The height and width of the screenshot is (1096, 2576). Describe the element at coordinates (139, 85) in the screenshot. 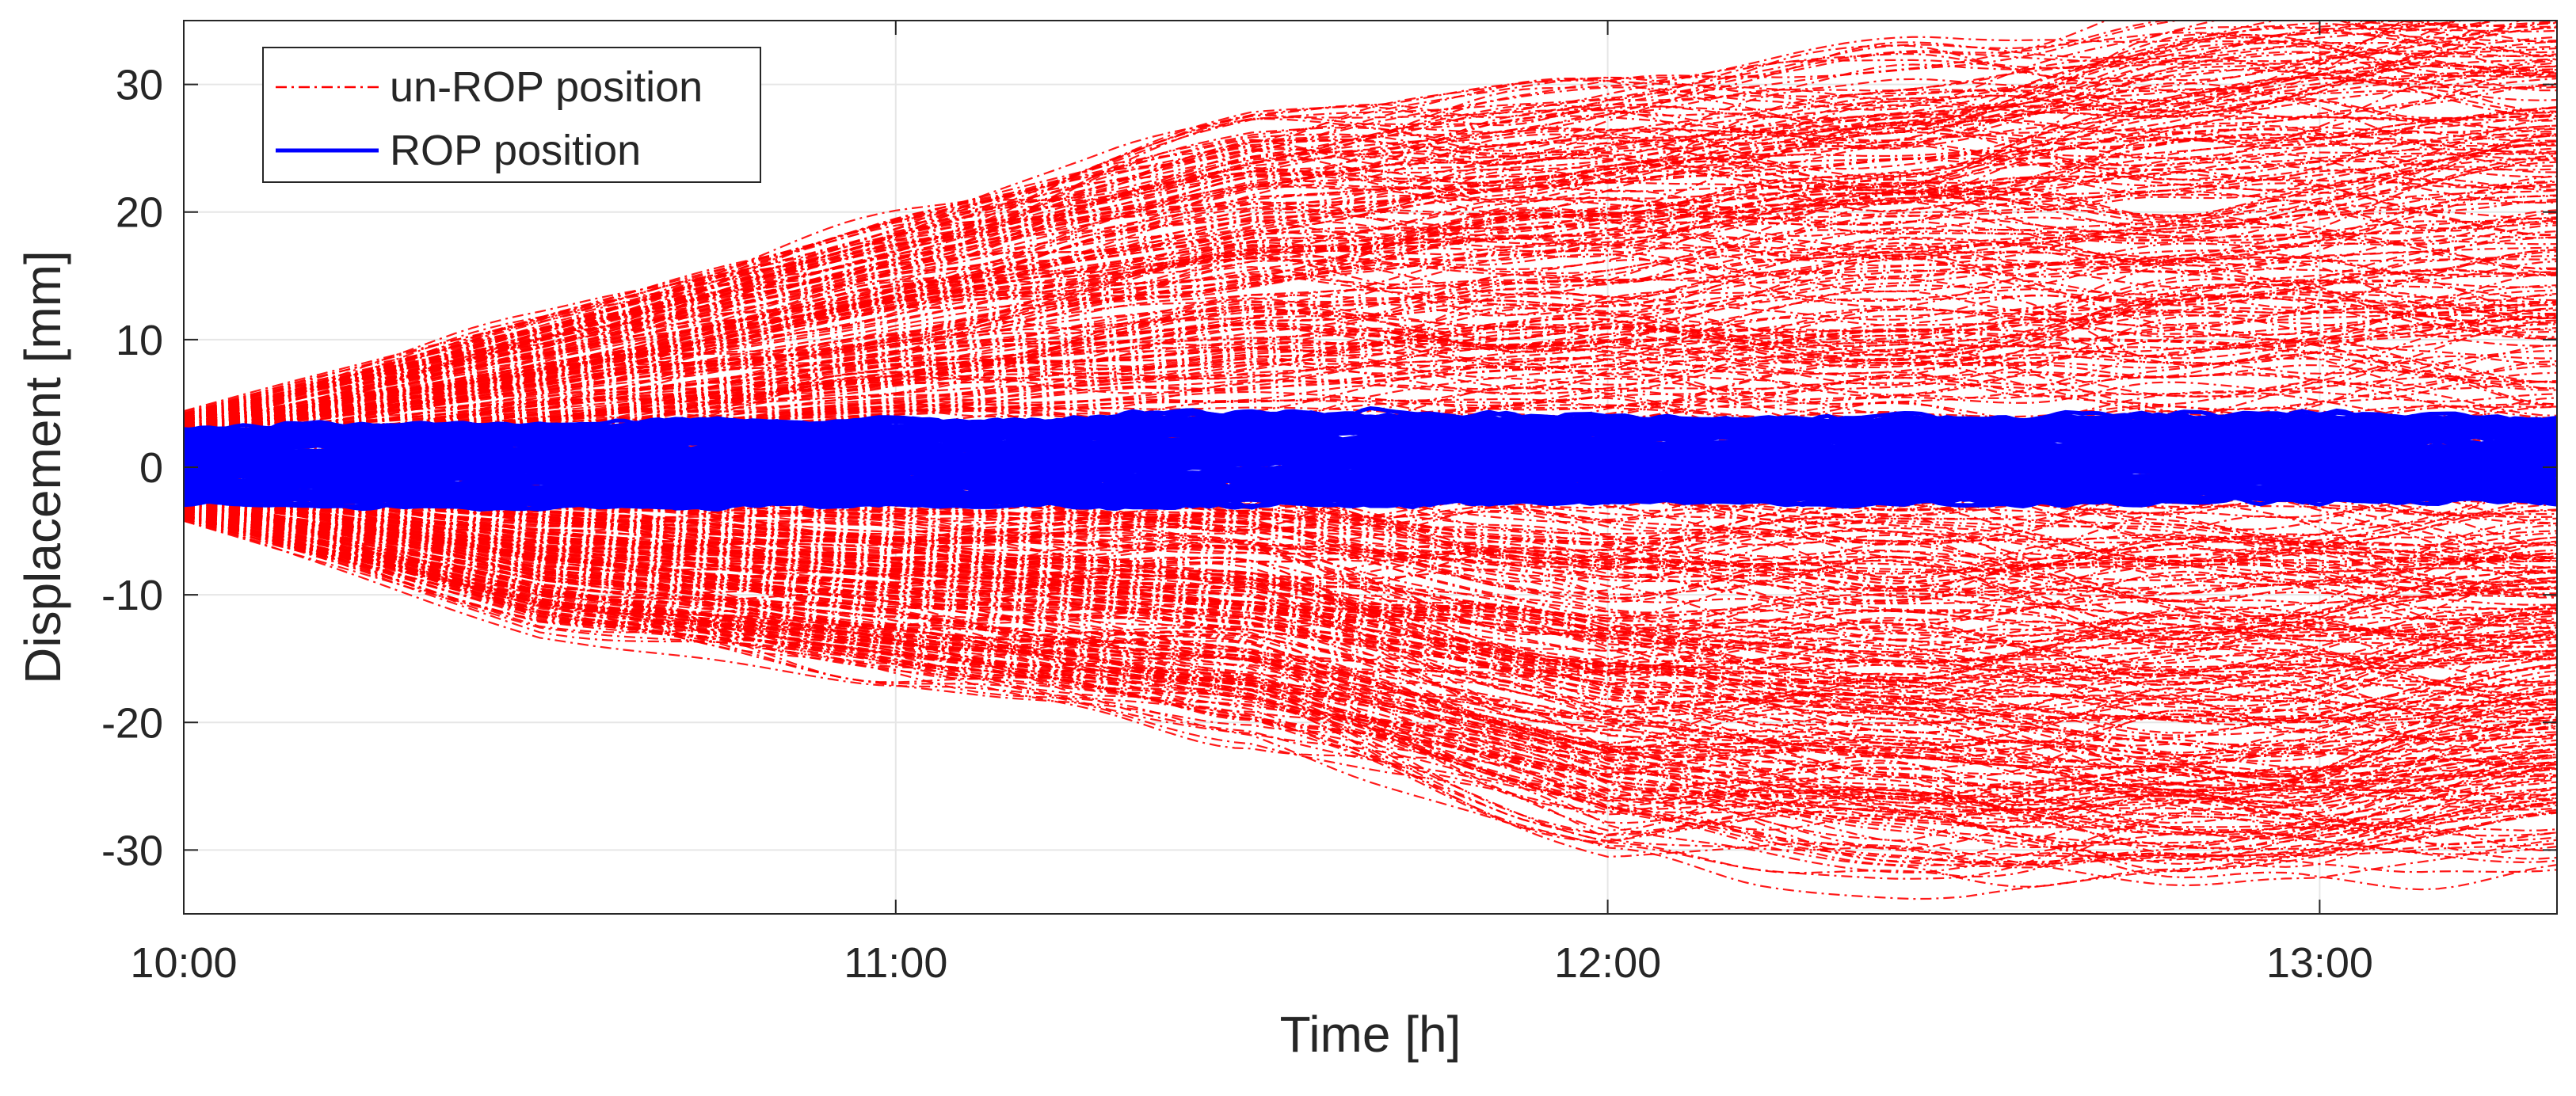

I see `y-tick-label: 30` at that location.